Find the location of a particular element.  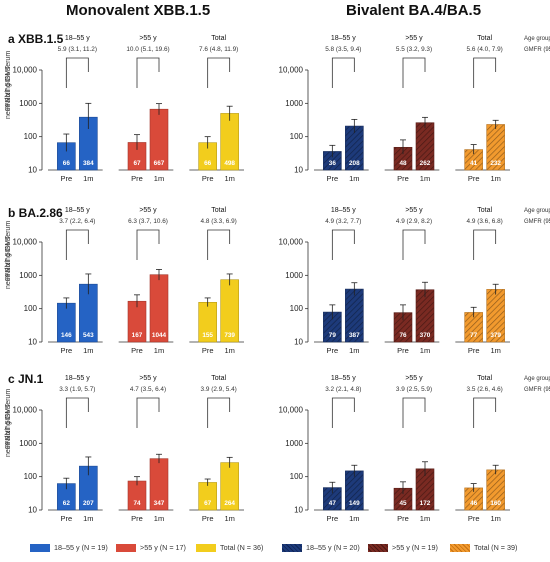

value-label: 149 is located at coordinates (354, 503).